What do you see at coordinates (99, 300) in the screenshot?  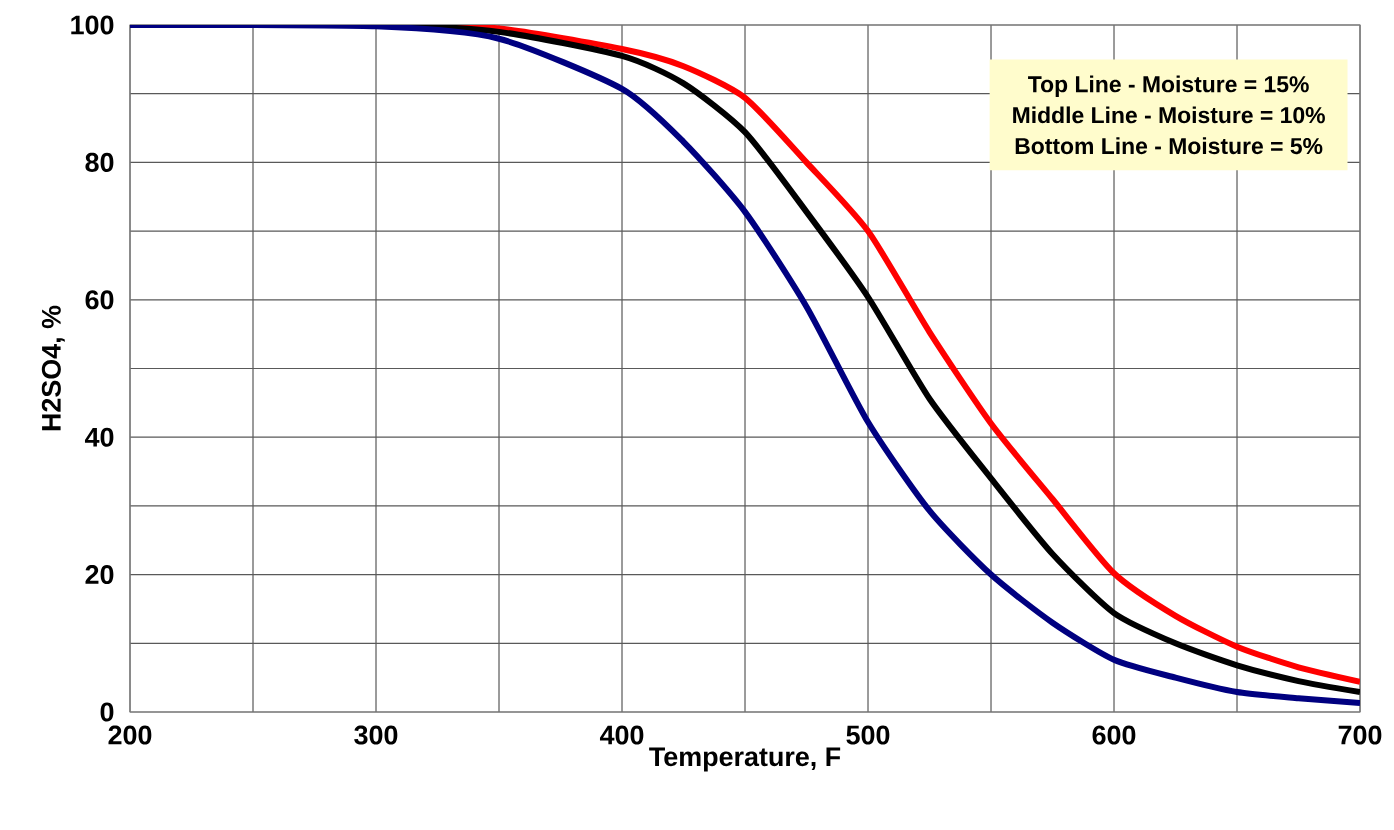 I see `y-tick-label: 60` at bounding box center [99, 300].